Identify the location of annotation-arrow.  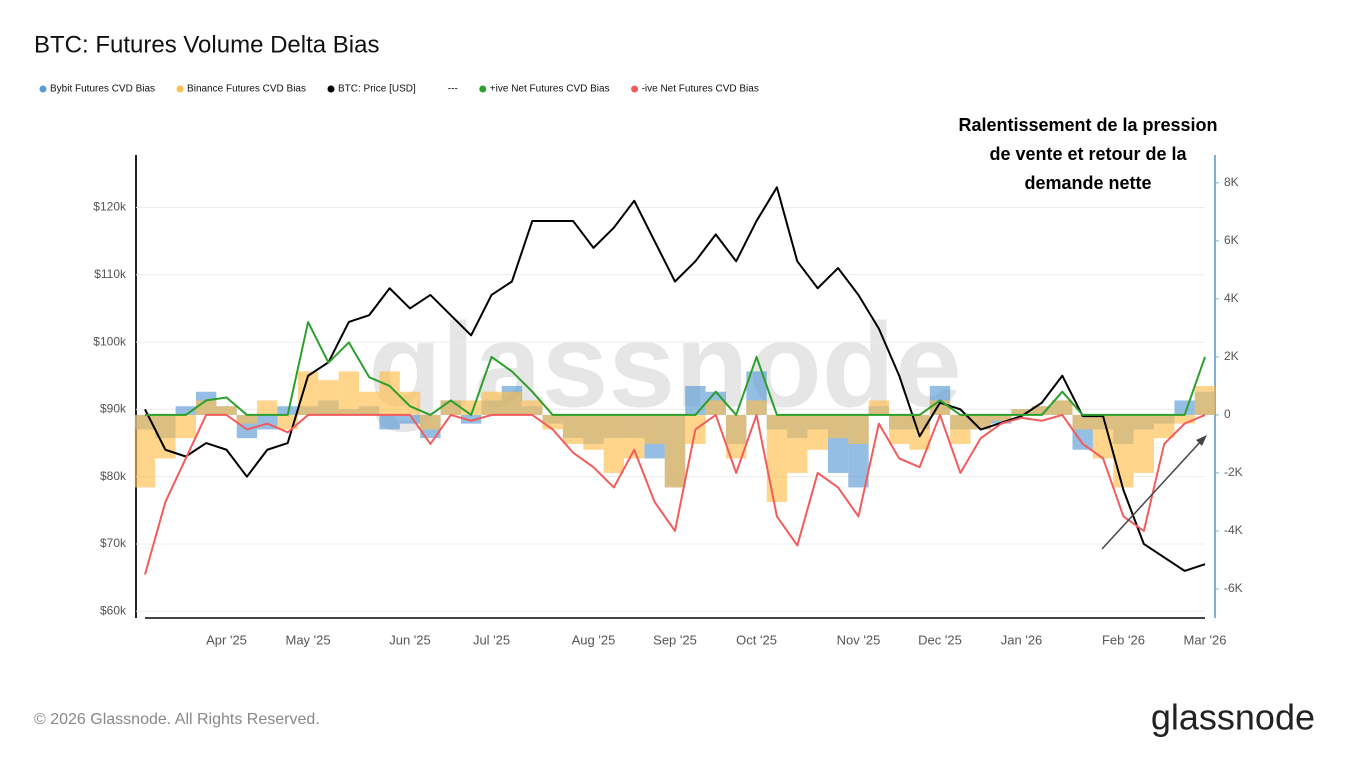
(1152, 494).